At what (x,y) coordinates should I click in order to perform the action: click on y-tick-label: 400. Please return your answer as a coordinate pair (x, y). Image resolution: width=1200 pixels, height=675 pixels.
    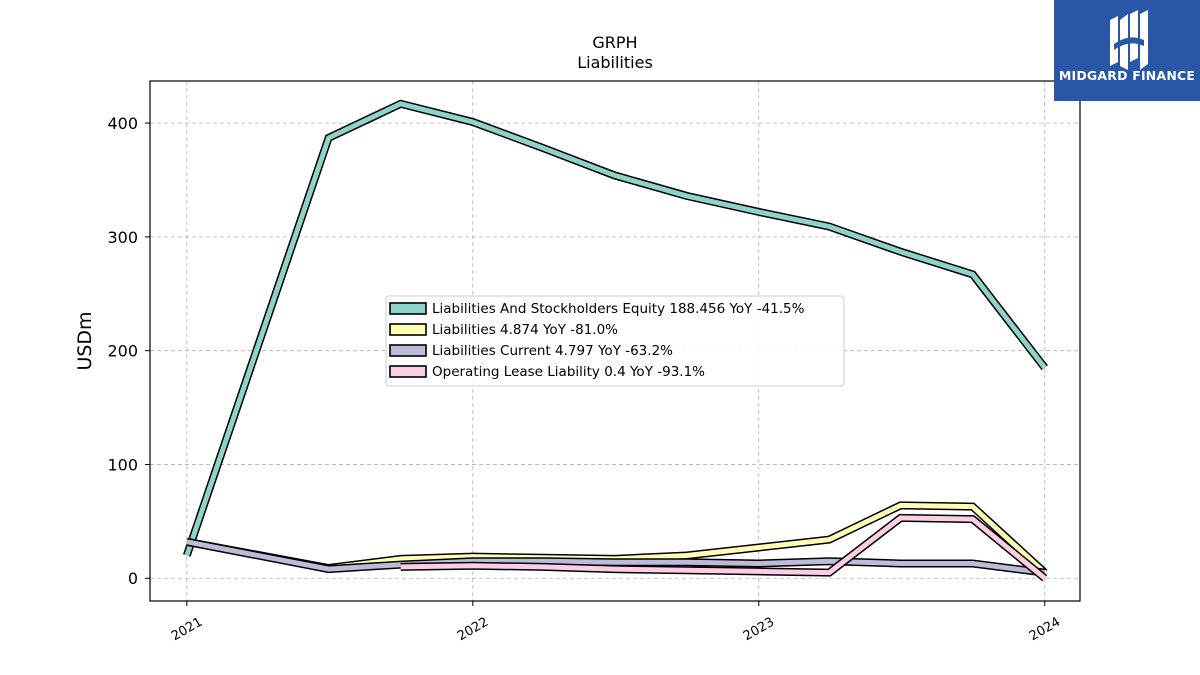
    Looking at the image, I should click on (122, 123).